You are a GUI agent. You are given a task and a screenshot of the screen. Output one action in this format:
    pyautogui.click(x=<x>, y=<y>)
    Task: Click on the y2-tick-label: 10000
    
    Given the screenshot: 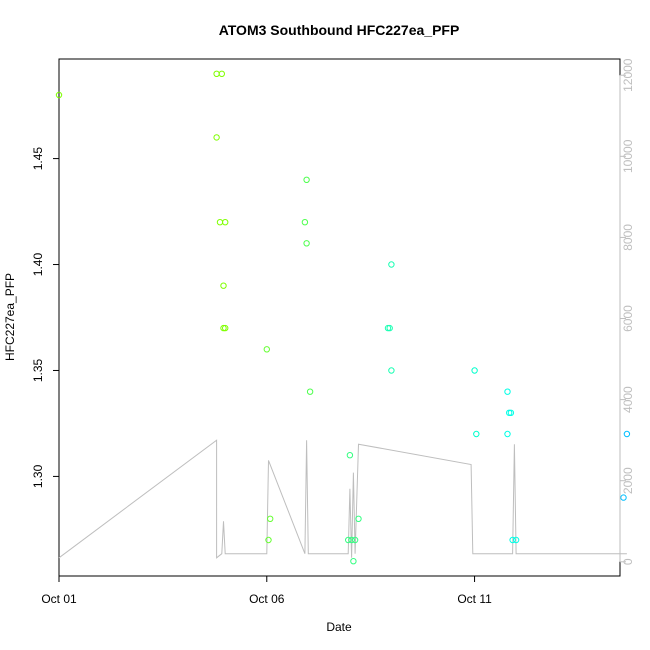 What is the action you would take?
    pyautogui.click(x=628, y=156)
    